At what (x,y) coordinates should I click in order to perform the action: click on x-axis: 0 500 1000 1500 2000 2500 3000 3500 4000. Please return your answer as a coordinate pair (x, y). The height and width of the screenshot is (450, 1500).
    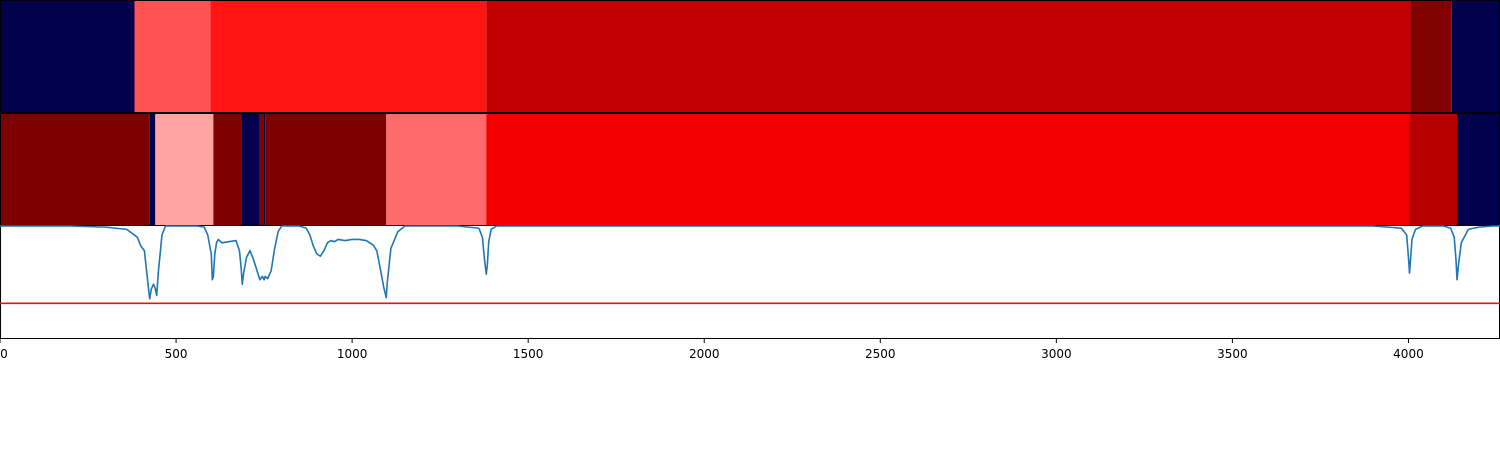
    Looking at the image, I should click on (712, 349).